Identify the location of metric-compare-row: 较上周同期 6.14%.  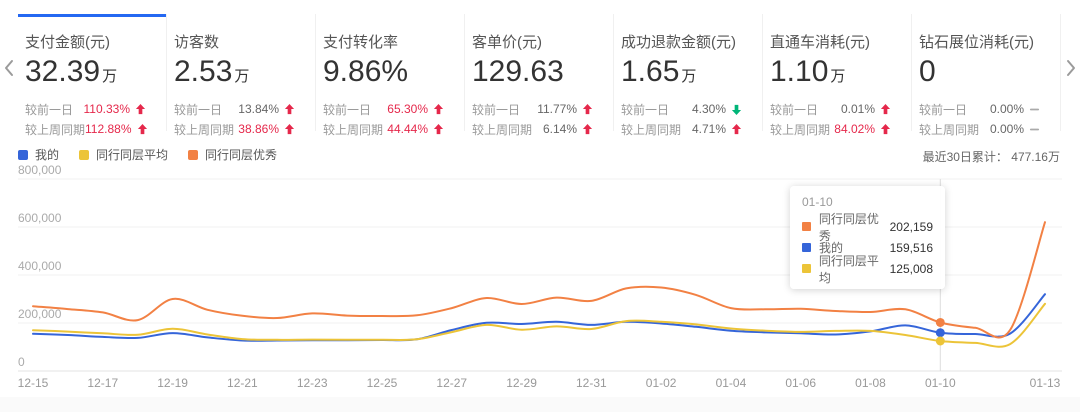
(532, 129).